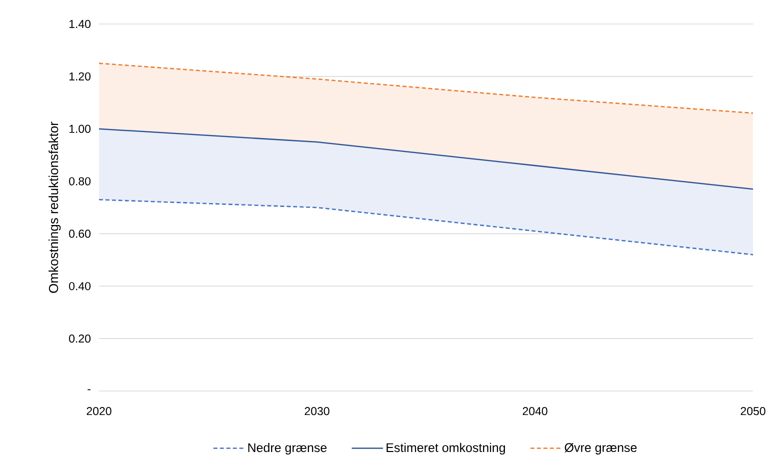  I want to click on x-tick-label: 2030, so click(317, 411).